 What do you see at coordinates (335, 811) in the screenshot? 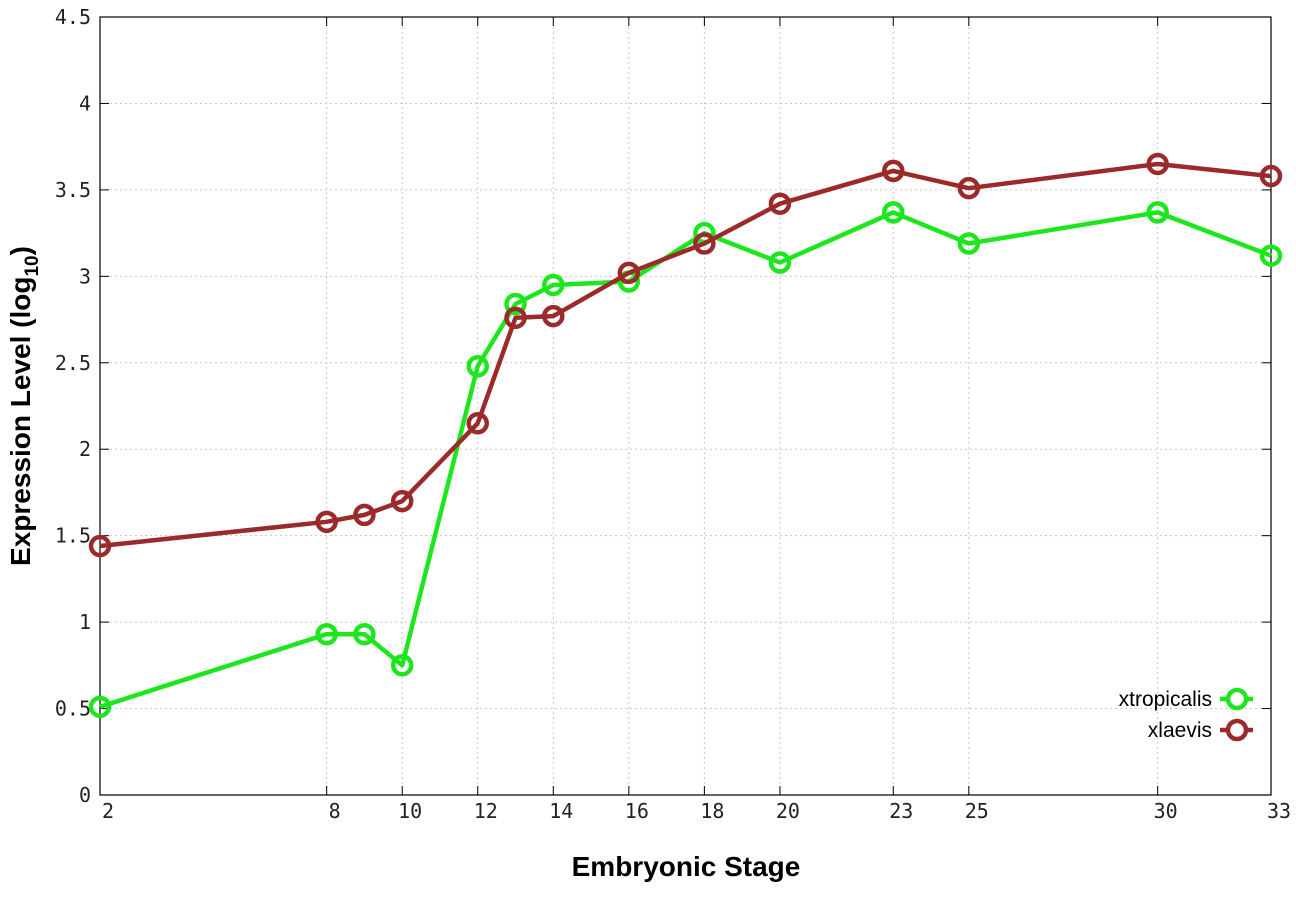
I see `x-tick-label: 8` at bounding box center [335, 811].